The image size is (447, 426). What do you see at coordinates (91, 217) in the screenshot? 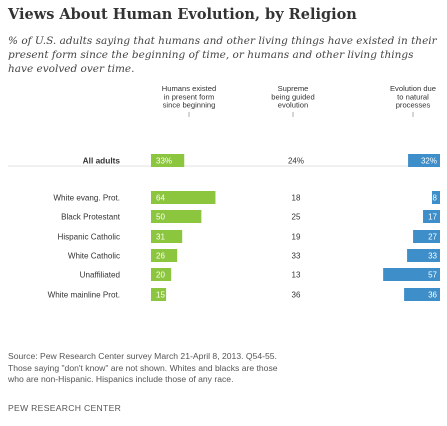
I see `category-label: Black Protestant` at bounding box center [91, 217].